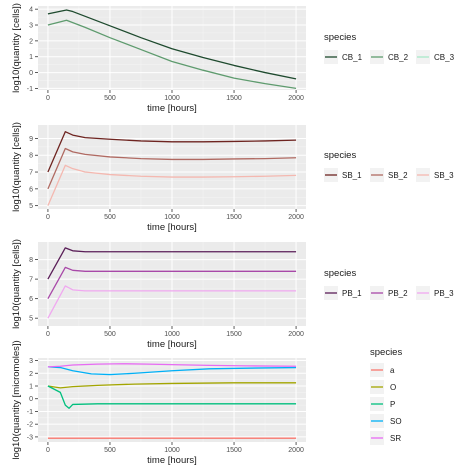 Image resolution: width=474 pixels, height=474 pixels. What do you see at coordinates (172, 371) in the screenshot?
I see `series-line-so` at bounding box center [172, 371].